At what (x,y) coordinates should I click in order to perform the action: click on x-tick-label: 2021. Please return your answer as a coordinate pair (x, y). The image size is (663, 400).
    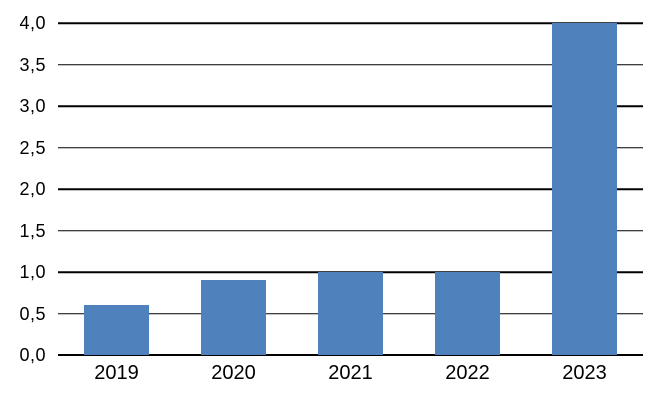
    Looking at the image, I should click on (350, 373).